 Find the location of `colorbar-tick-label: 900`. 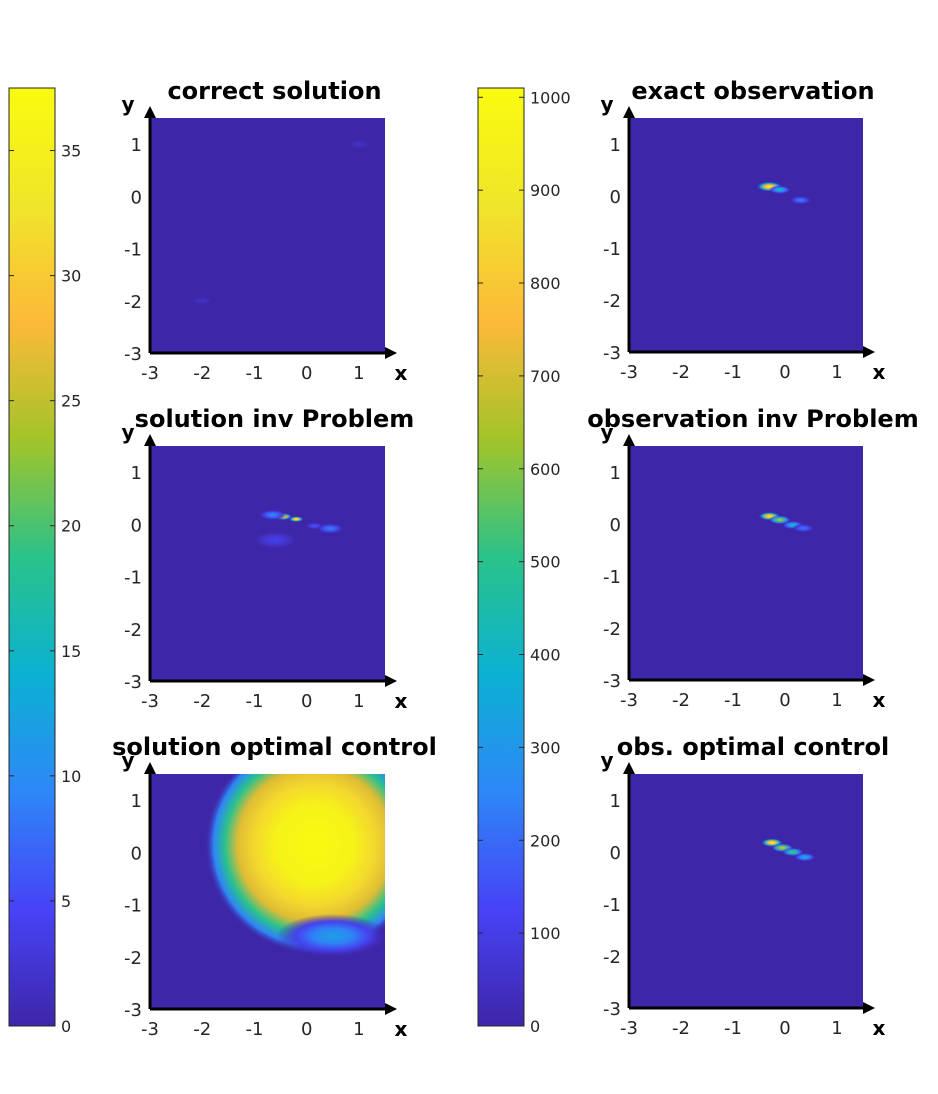

colorbar-tick-label: 900 is located at coordinates (545, 190).